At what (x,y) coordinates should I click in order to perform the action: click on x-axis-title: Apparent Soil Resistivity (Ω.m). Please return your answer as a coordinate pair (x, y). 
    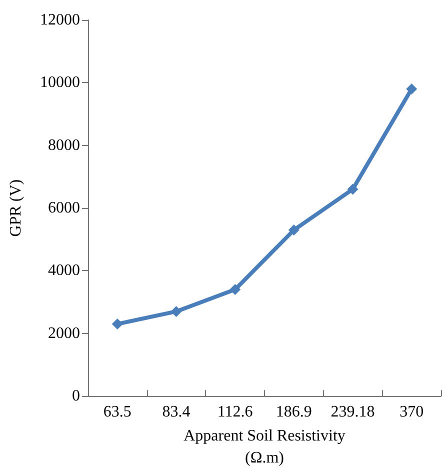
    Looking at the image, I should click on (265, 447).